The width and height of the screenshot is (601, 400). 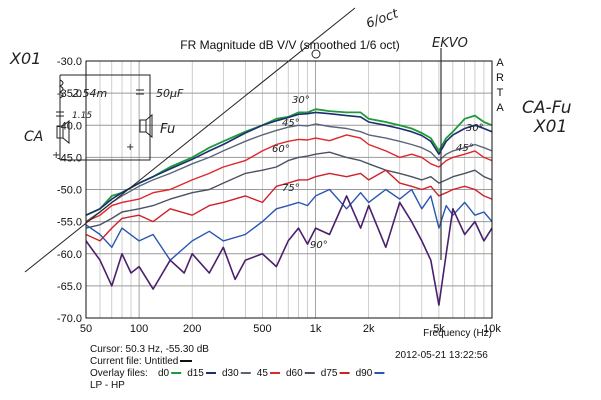 I want to click on y-tick-label: -45.0, so click(x=69, y=158).